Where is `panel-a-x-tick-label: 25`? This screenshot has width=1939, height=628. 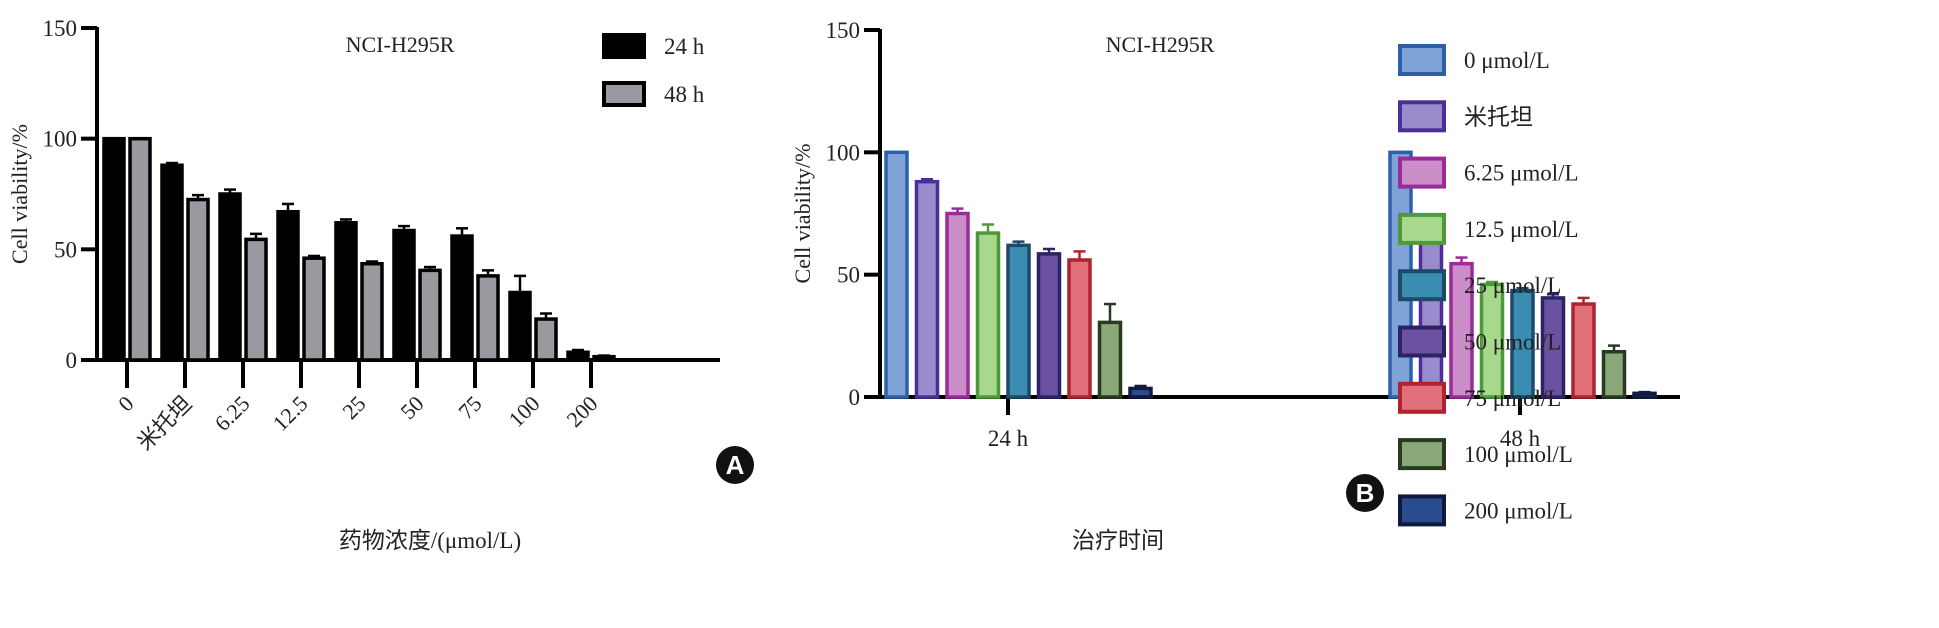 panel-a-x-tick-label: 25 is located at coordinates (353, 407).